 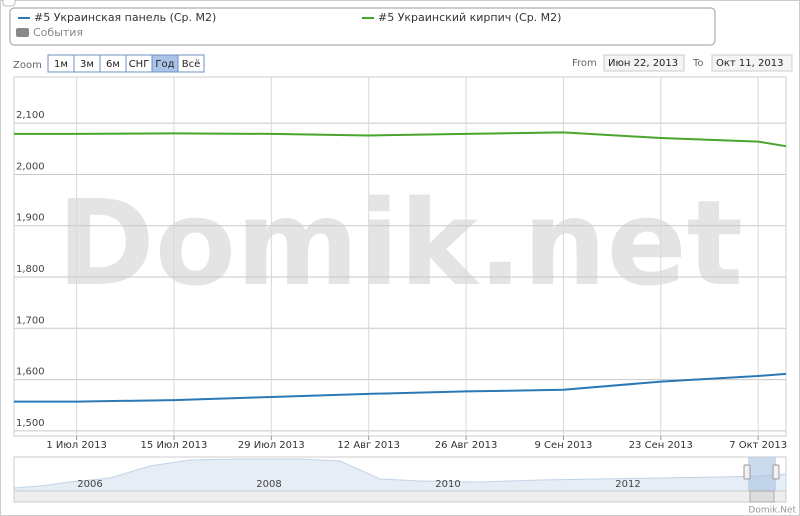 What do you see at coordinates (469, 17) in the screenshot?
I see `legend-label: #5 Украинский кирпич (Ср. M2)` at bounding box center [469, 17].